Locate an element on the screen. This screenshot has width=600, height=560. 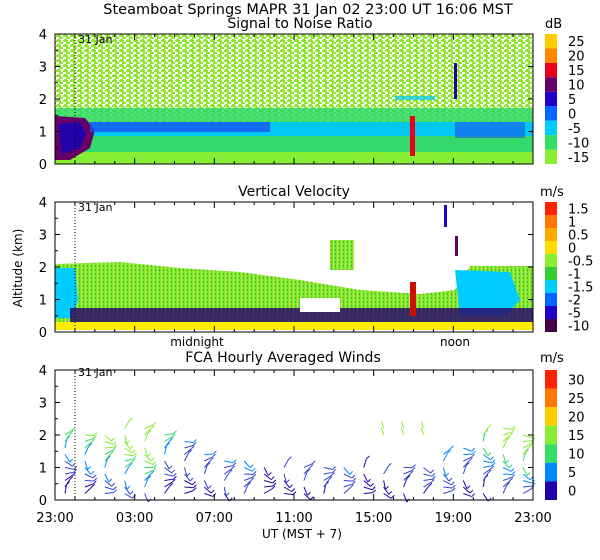
colorbar-label: -15 is located at coordinates (578, 158).